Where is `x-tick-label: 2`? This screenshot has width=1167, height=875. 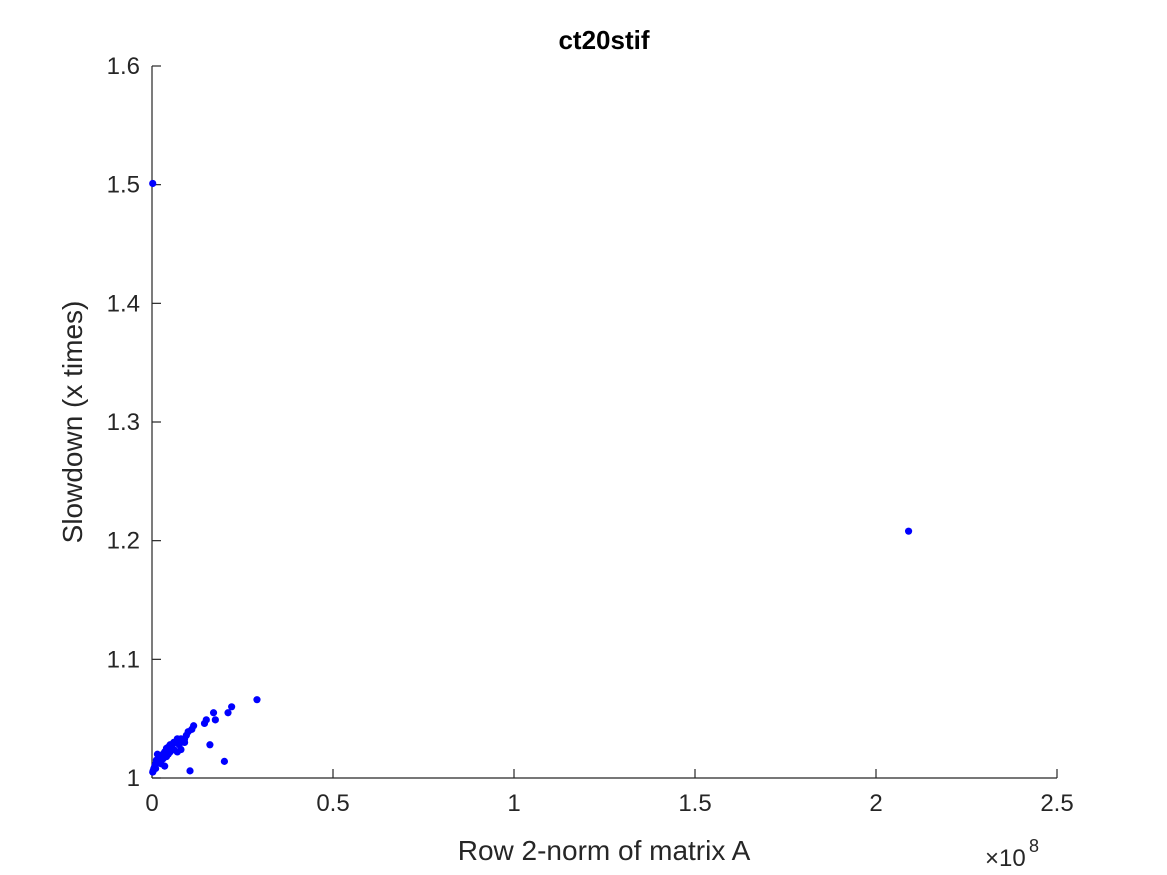
x-tick-label: 2 is located at coordinates (875, 803).